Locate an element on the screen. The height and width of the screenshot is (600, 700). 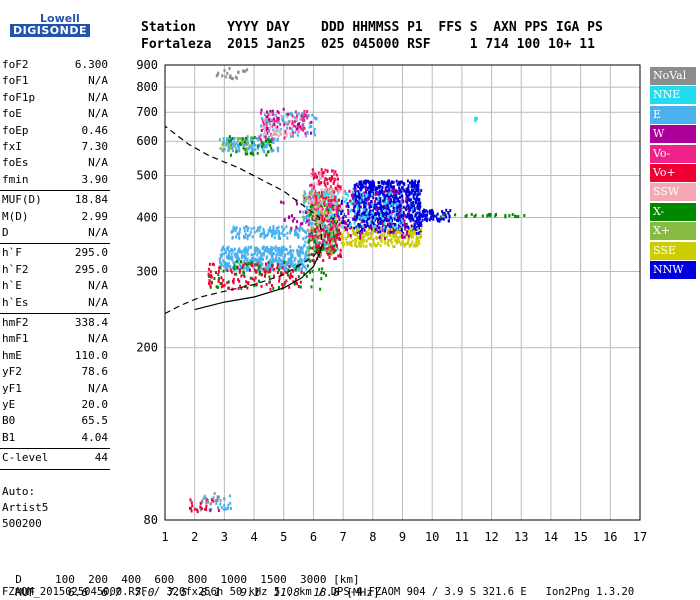
param-separator is located at coordinates (55, 313).